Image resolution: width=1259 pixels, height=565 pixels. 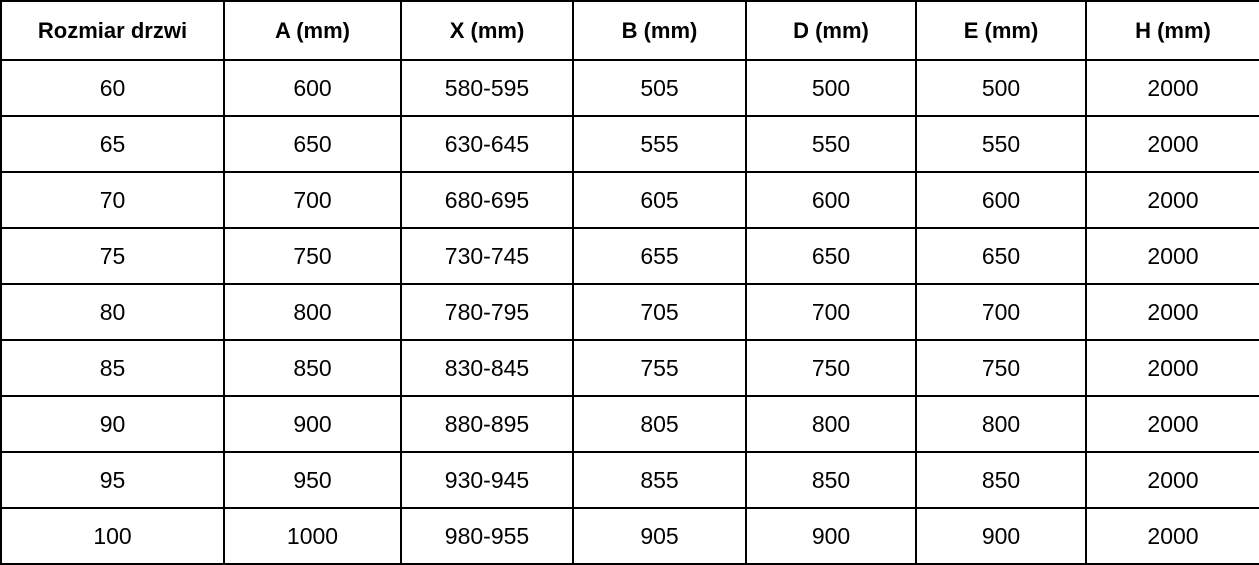 What do you see at coordinates (659, 424) in the screenshot?
I see `table-cell: 805` at bounding box center [659, 424].